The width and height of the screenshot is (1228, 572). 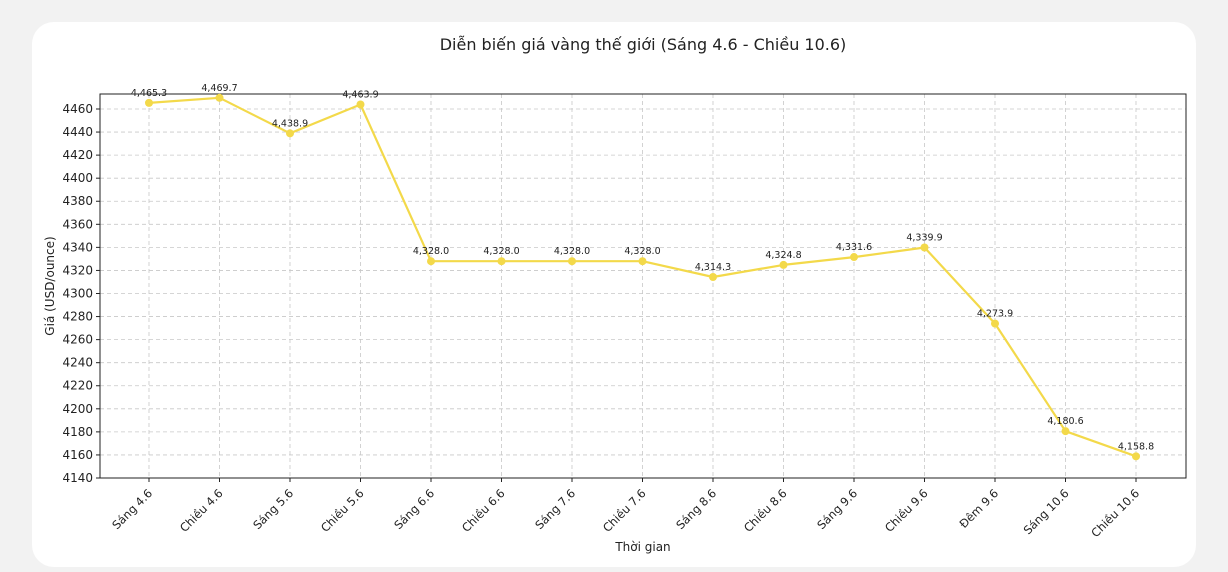 What do you see at coordinates (77, 293) in the screenshot?
I see `y-tick-label: 4300` at bounding box center [77, 293].